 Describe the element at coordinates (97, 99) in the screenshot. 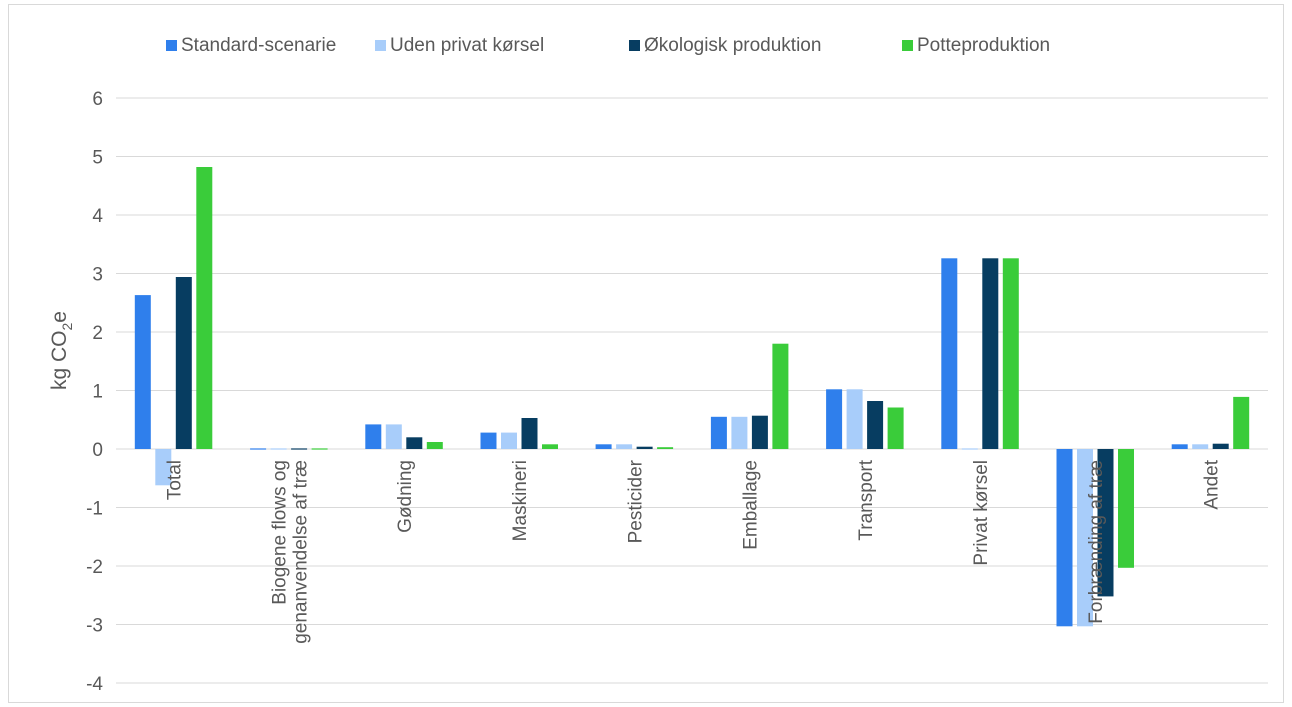

I see `y-tick-label: 6` at that location.